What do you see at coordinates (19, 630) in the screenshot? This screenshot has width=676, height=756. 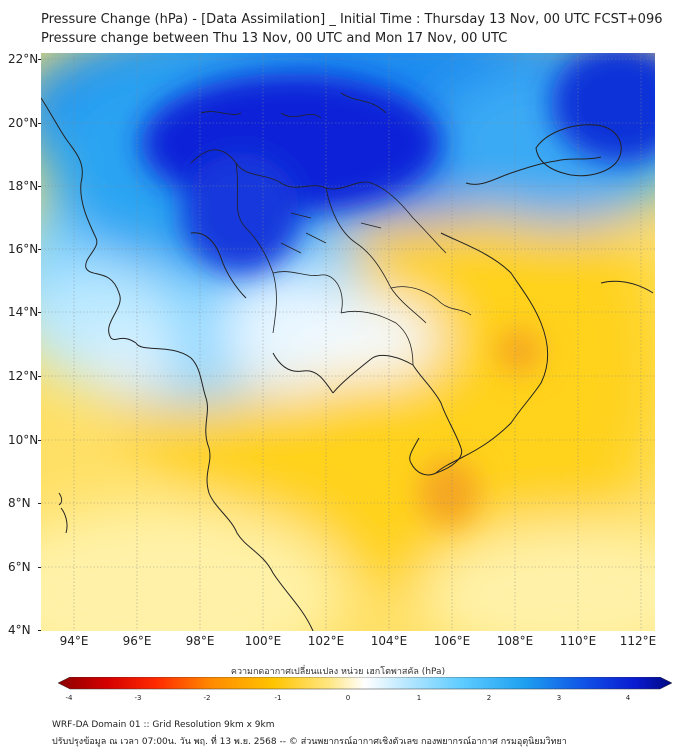 I see `lat-label: 4°N` at bounding box center [19, 630].